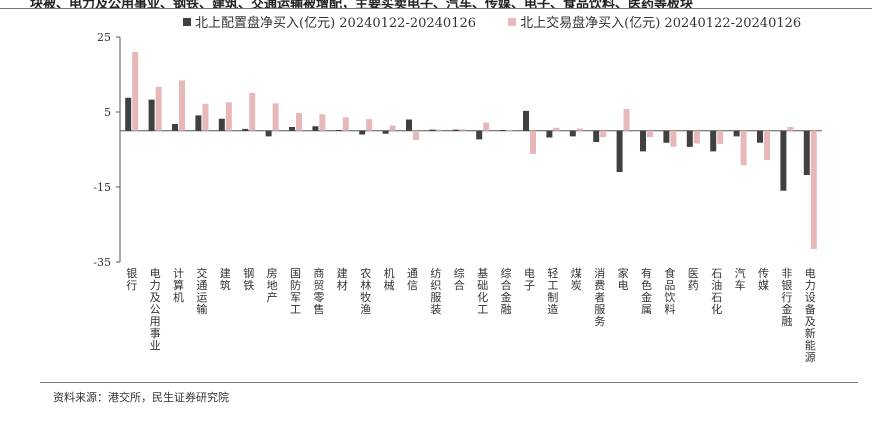  I want to click on legend-label-series-1: 北上配置盘净买入(亿元) 20240122-20240126, so click(336, 23).